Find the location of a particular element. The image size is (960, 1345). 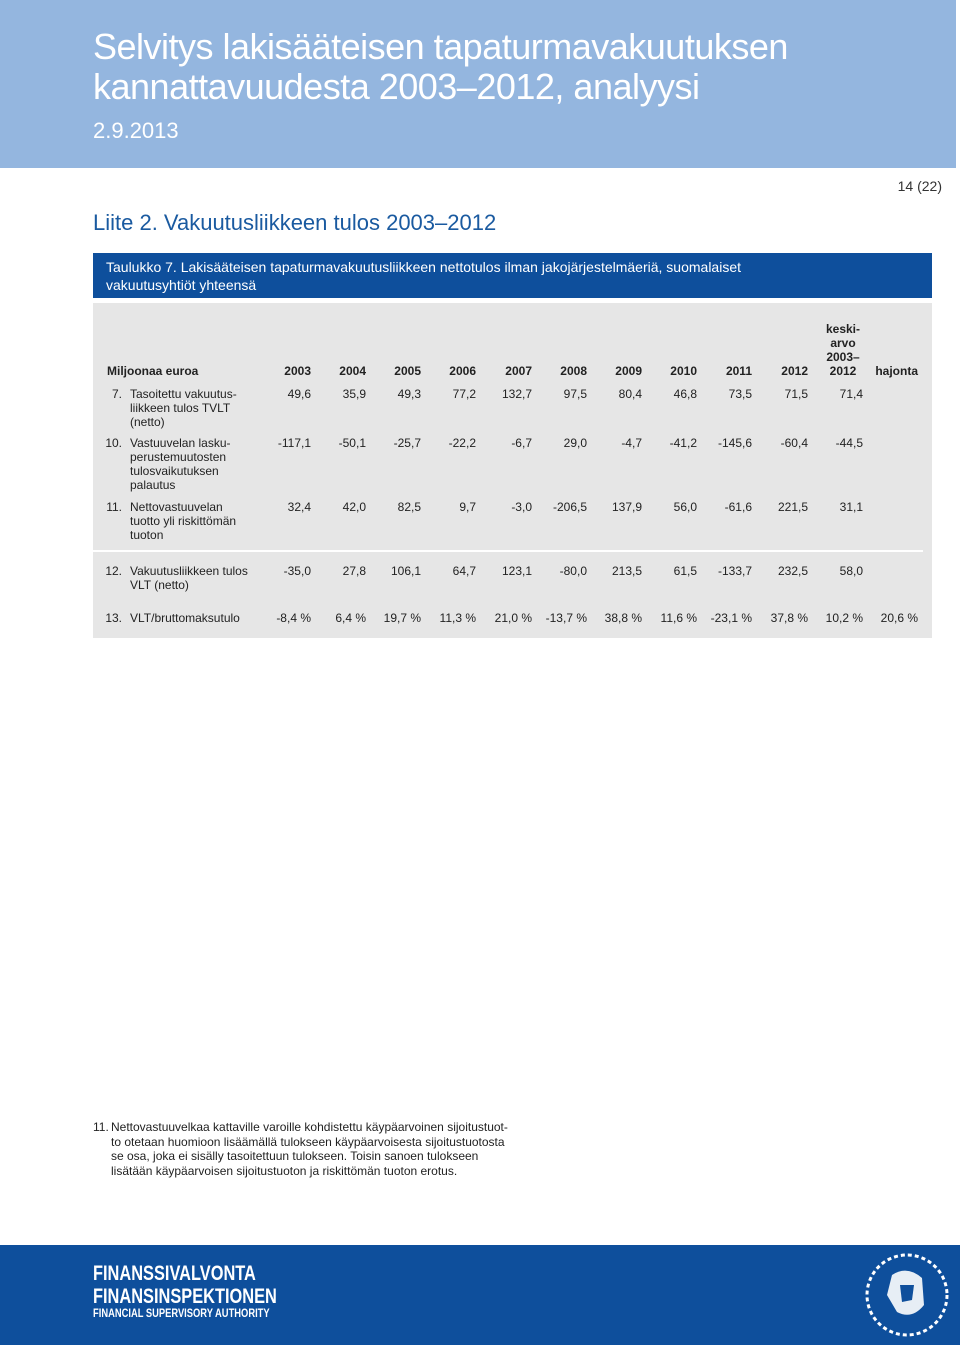

cell-value: -35,0 is located at coordinates (297, 571).